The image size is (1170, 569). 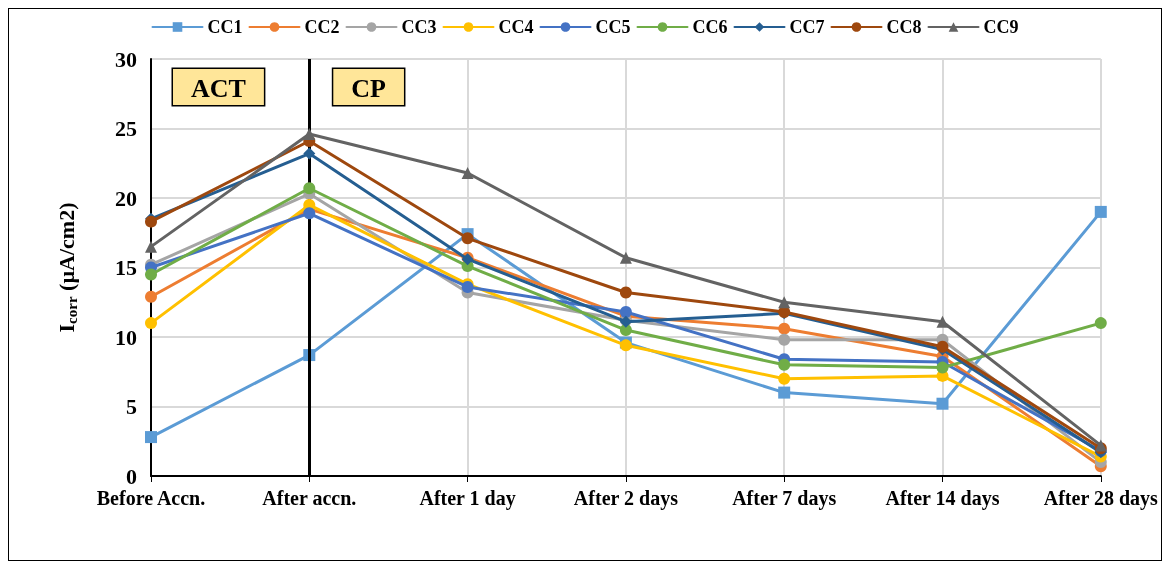 What do you see at coordinates (131, 476) in the screenshot?
I see `y-tick-label: 0` at bounding box center [131, 476].